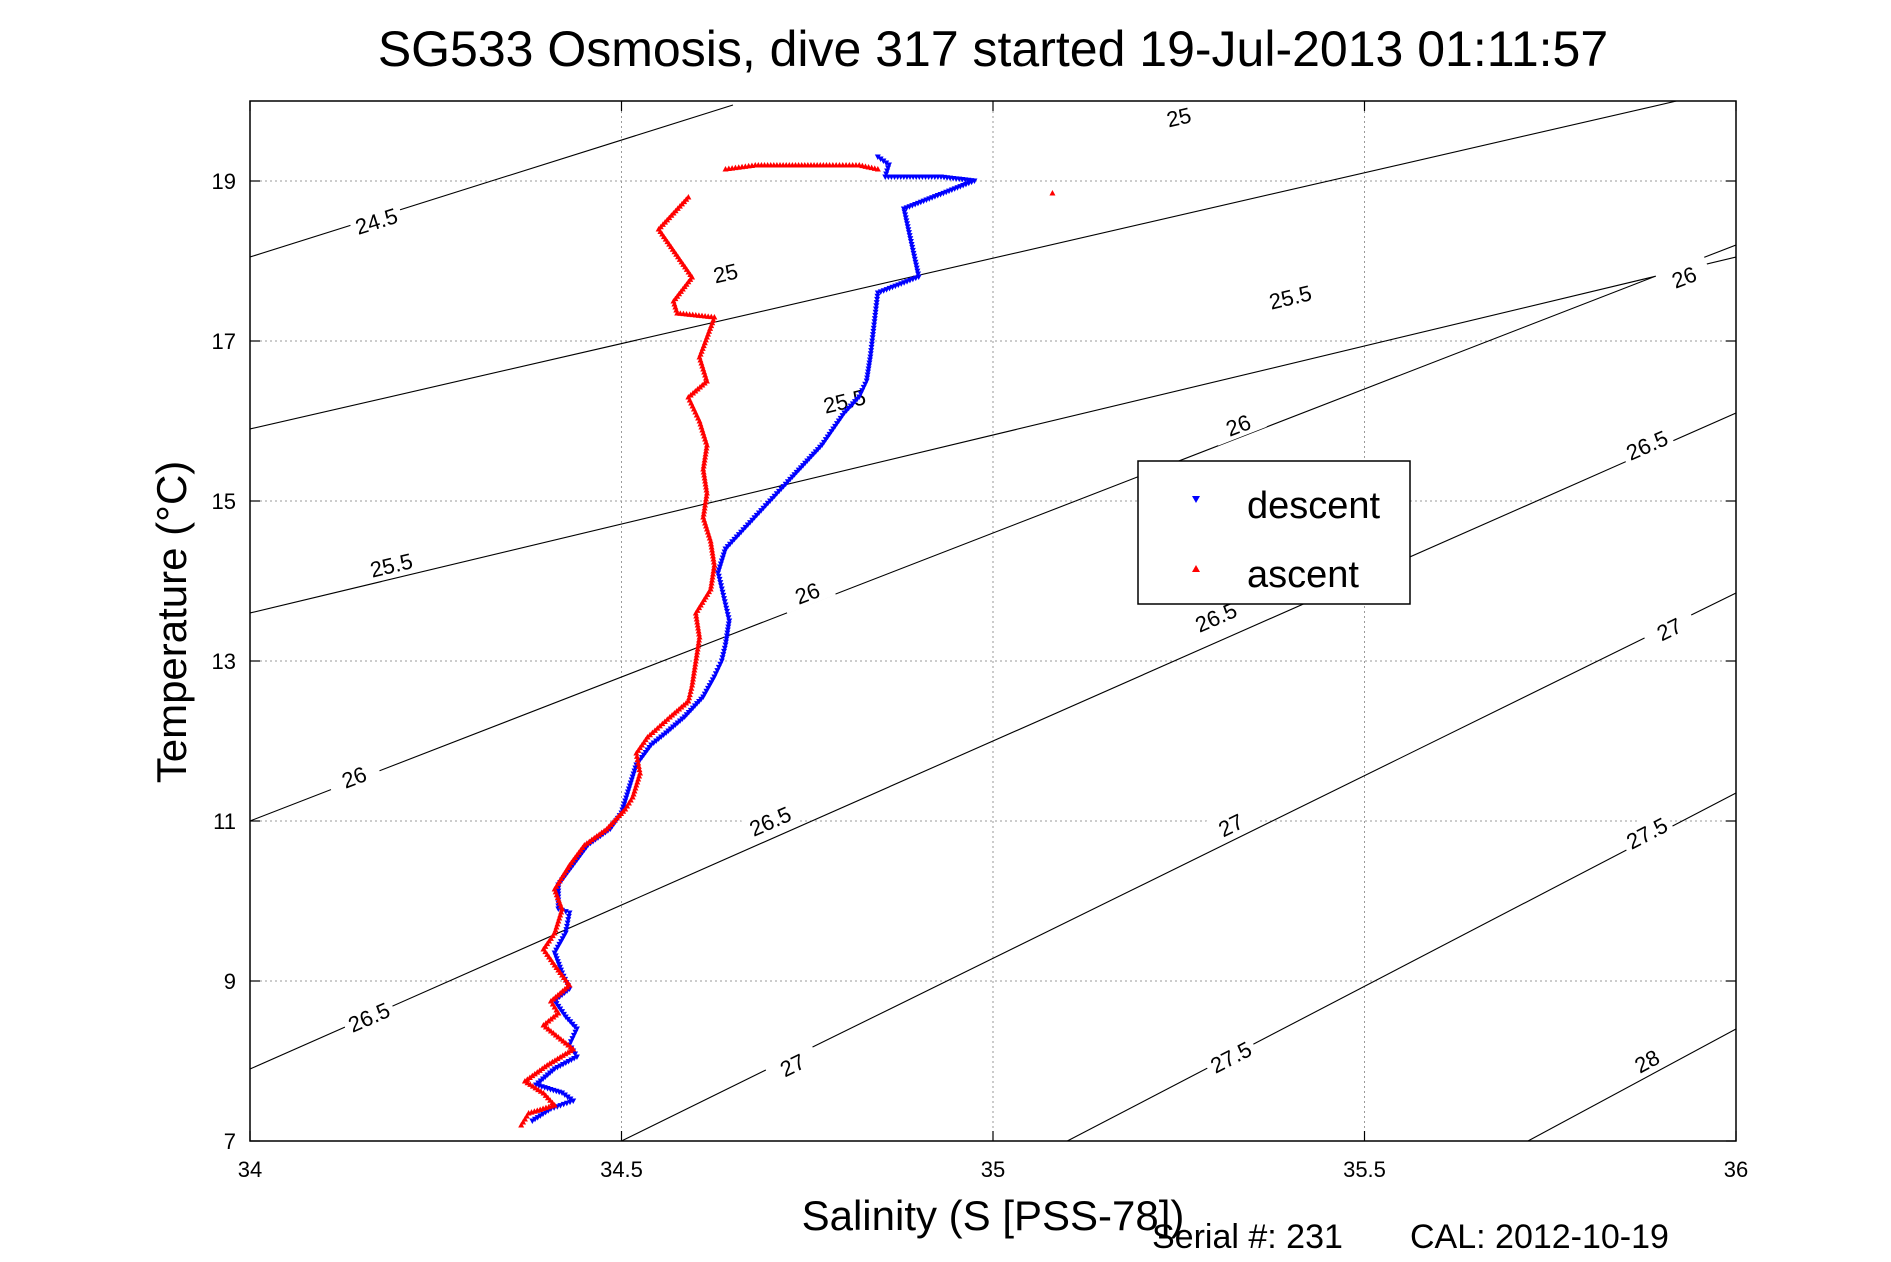 The width and height of the screenshot is (1891, 1262). I want to click on legend-descent-label: descent, so click(1314, 506).